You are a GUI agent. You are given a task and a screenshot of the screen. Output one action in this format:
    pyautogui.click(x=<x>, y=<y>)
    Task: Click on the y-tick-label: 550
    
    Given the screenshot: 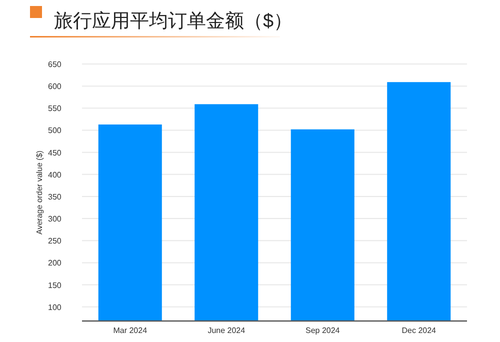 What is the action you would take?
    pyautogui.click(x=55, y=109)
    